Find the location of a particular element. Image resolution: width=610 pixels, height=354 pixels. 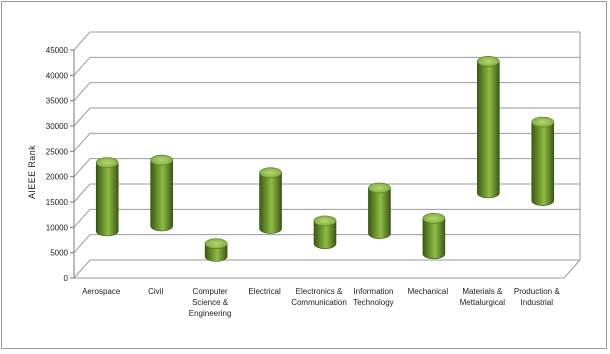

bar-information-technology is located at coordinates (379, 210).